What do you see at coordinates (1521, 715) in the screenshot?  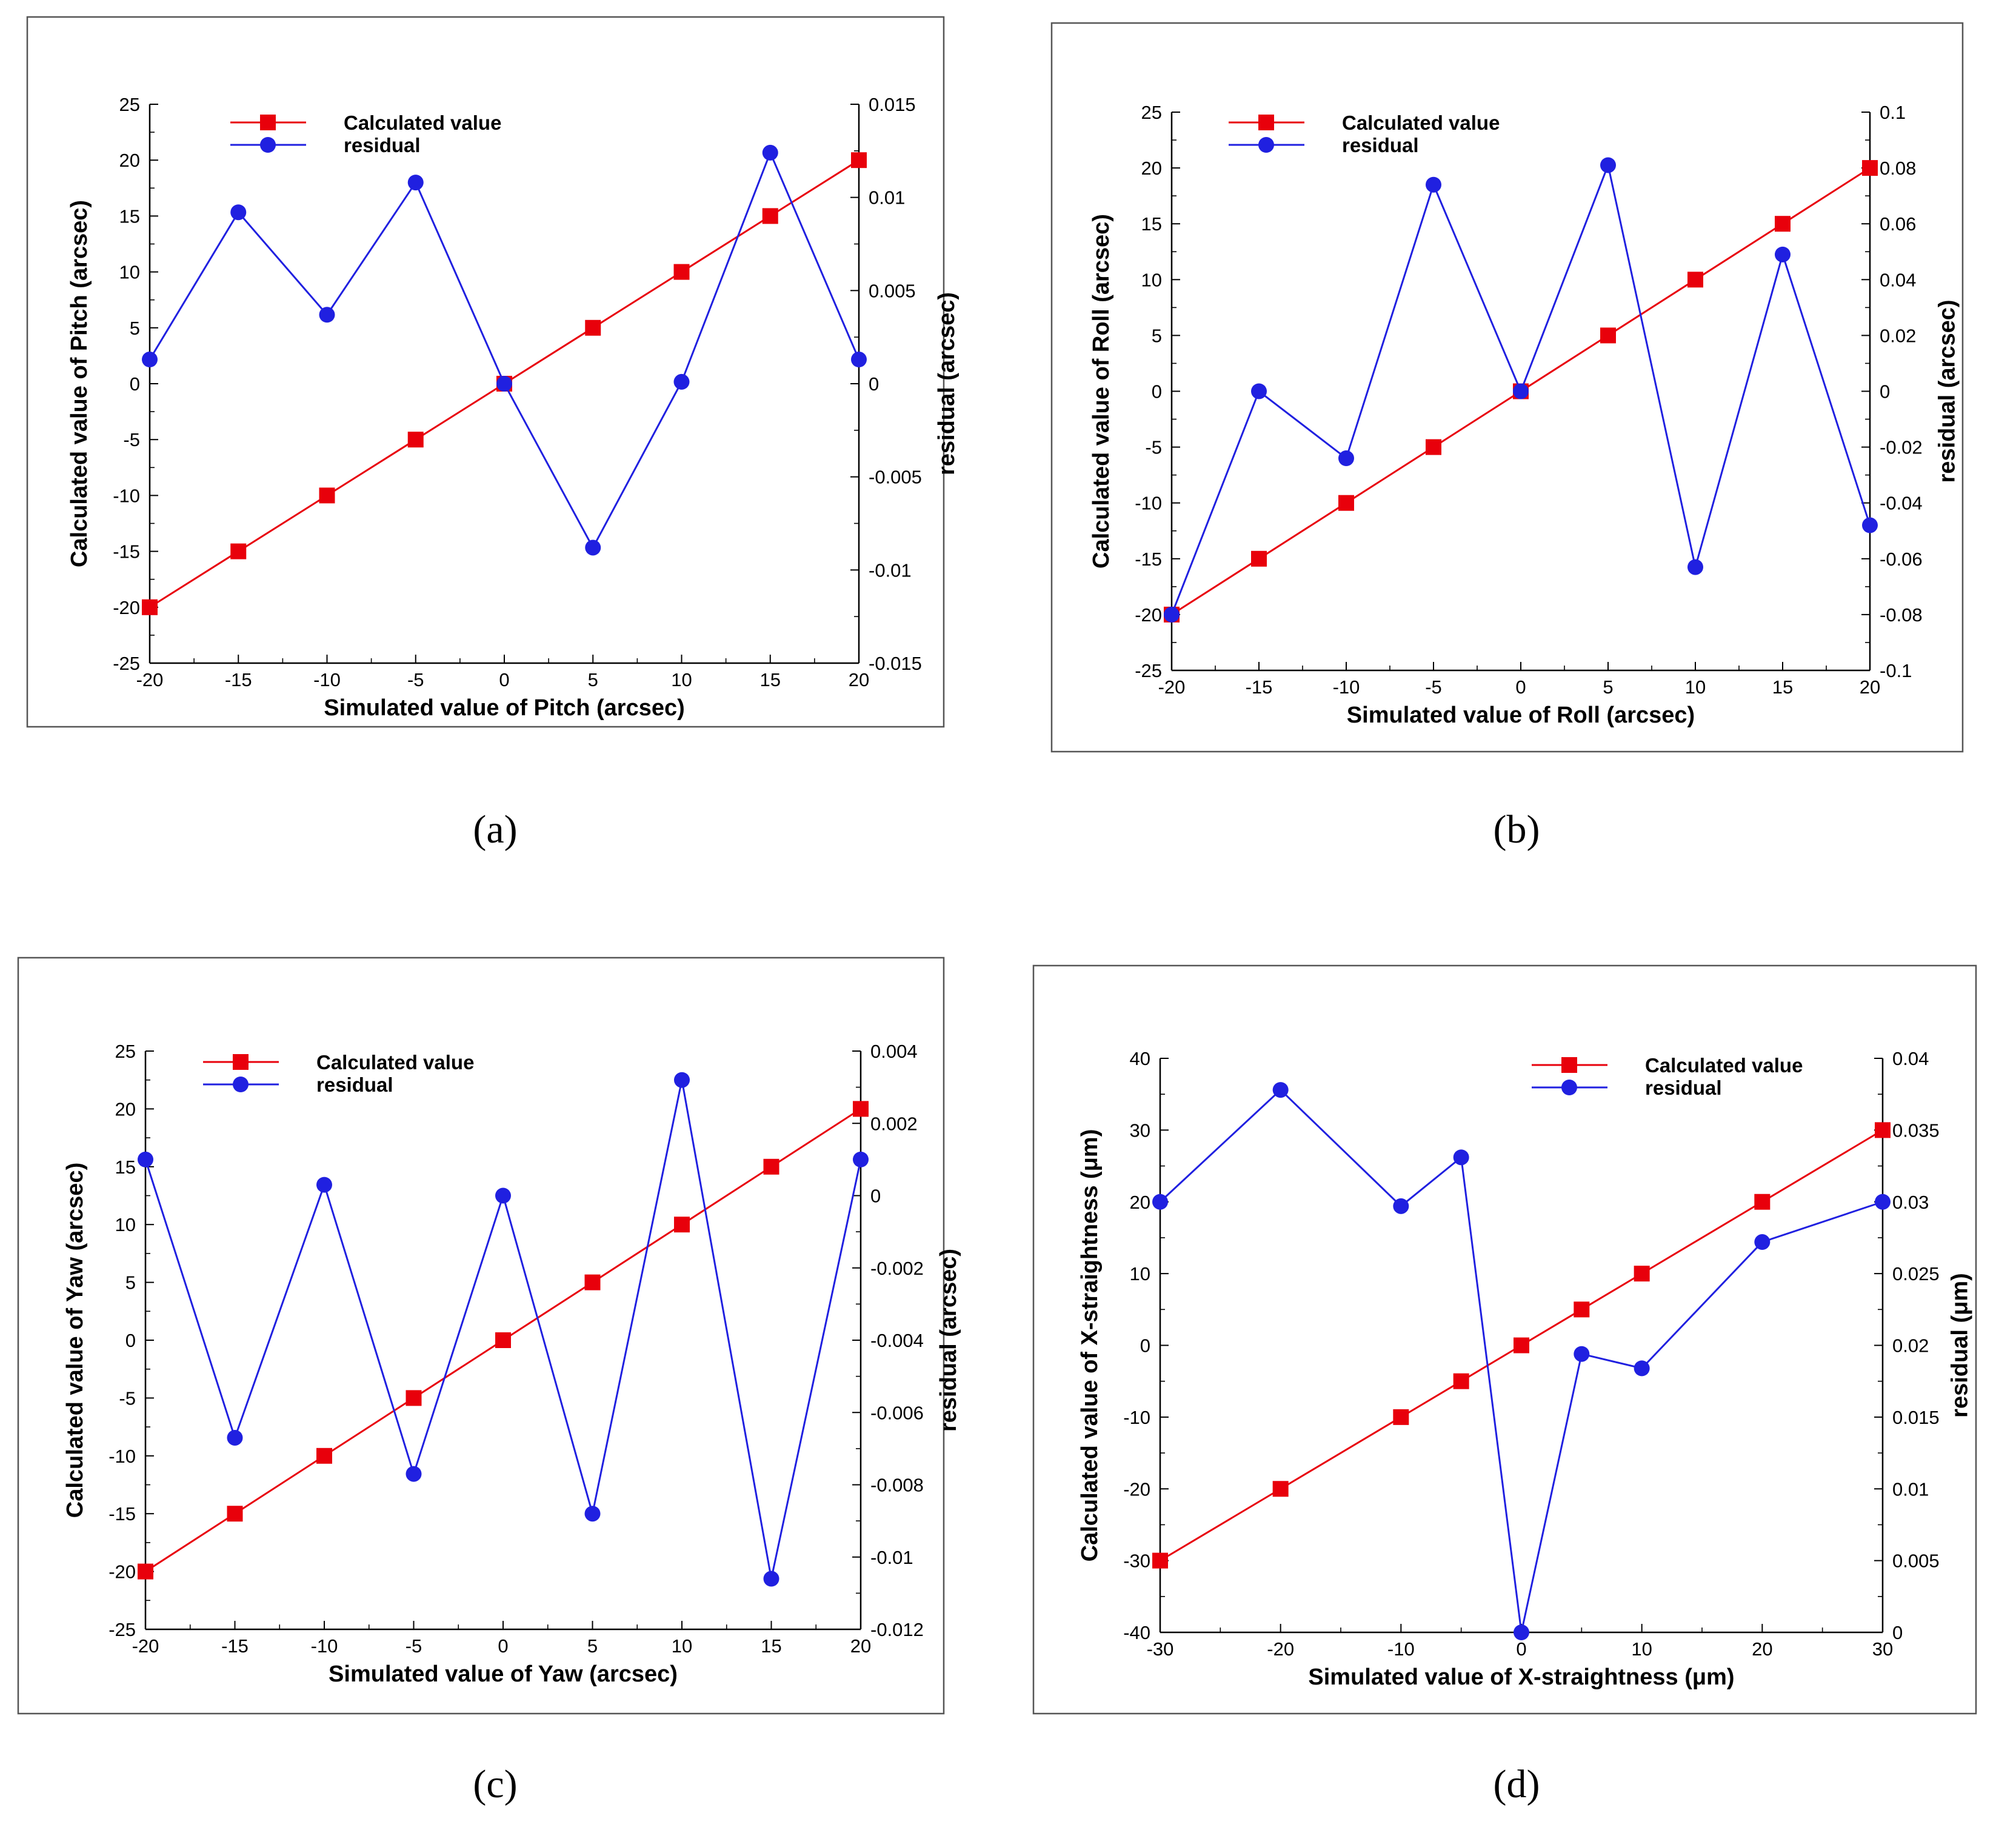 I see `x-axis-title: Simulated value of Roll (arcsec)` at bounding box center [1521, 715].